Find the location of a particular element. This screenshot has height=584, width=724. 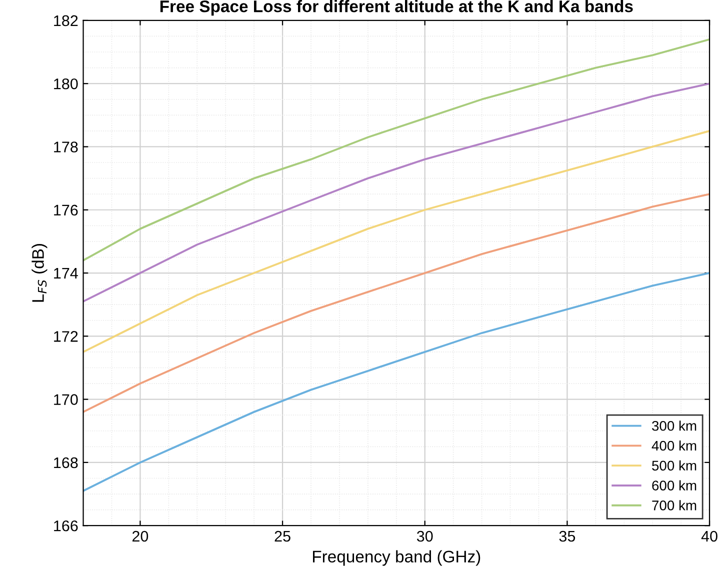

y-axis-title: L$_{FS}$ (dB) is located at coordinates (40, 273).